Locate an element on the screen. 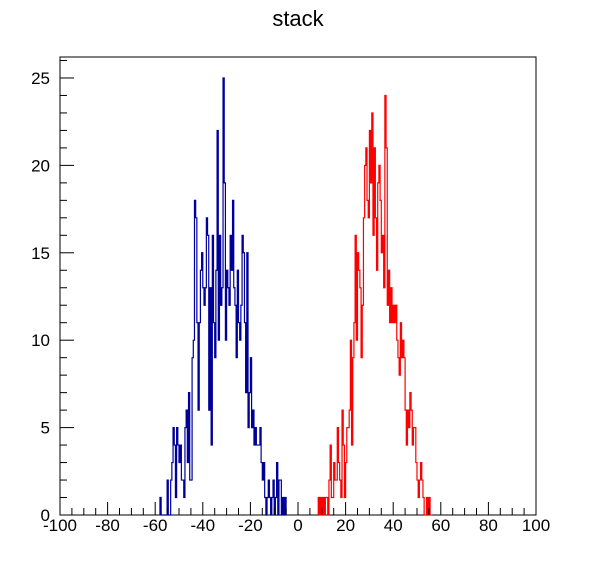 The width and height of the screenshot is (596, 572). y-tick-label: 20 is located at coordinates (40, 165).